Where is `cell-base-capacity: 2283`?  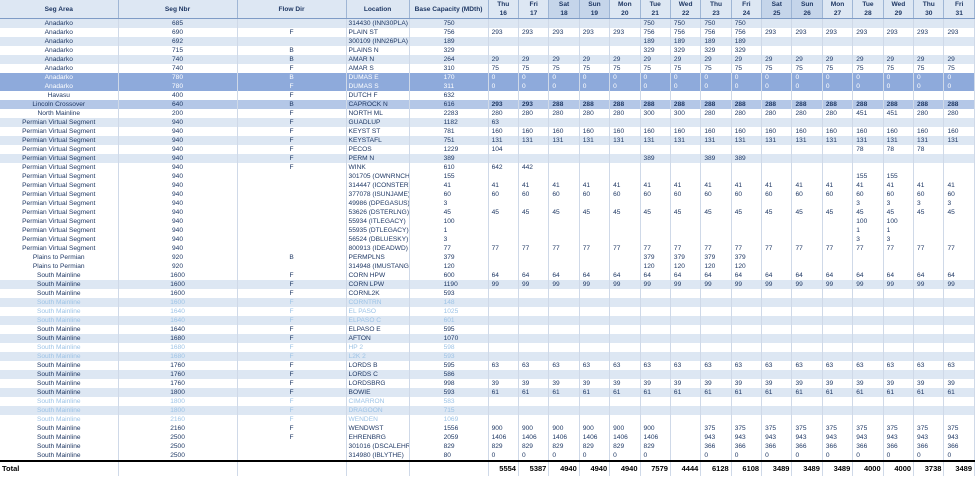 cell-base-capacity: 2283 is located at coordinates (449, 113).